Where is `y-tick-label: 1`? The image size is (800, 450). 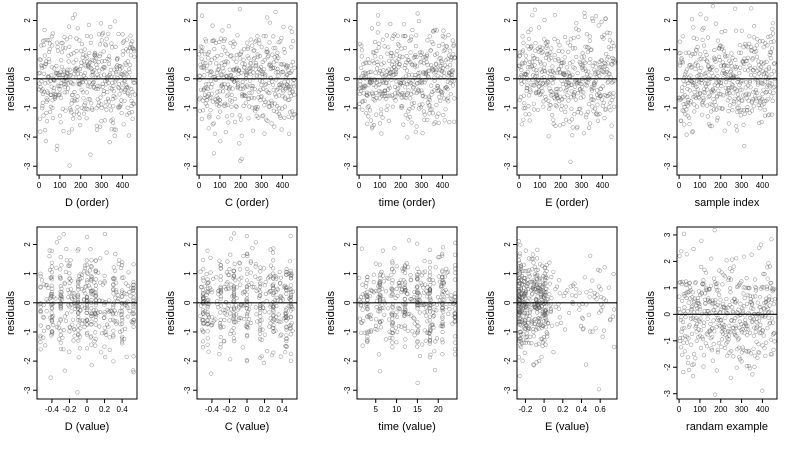 y-tick-label: 1 is located at coordinates (667, 49).